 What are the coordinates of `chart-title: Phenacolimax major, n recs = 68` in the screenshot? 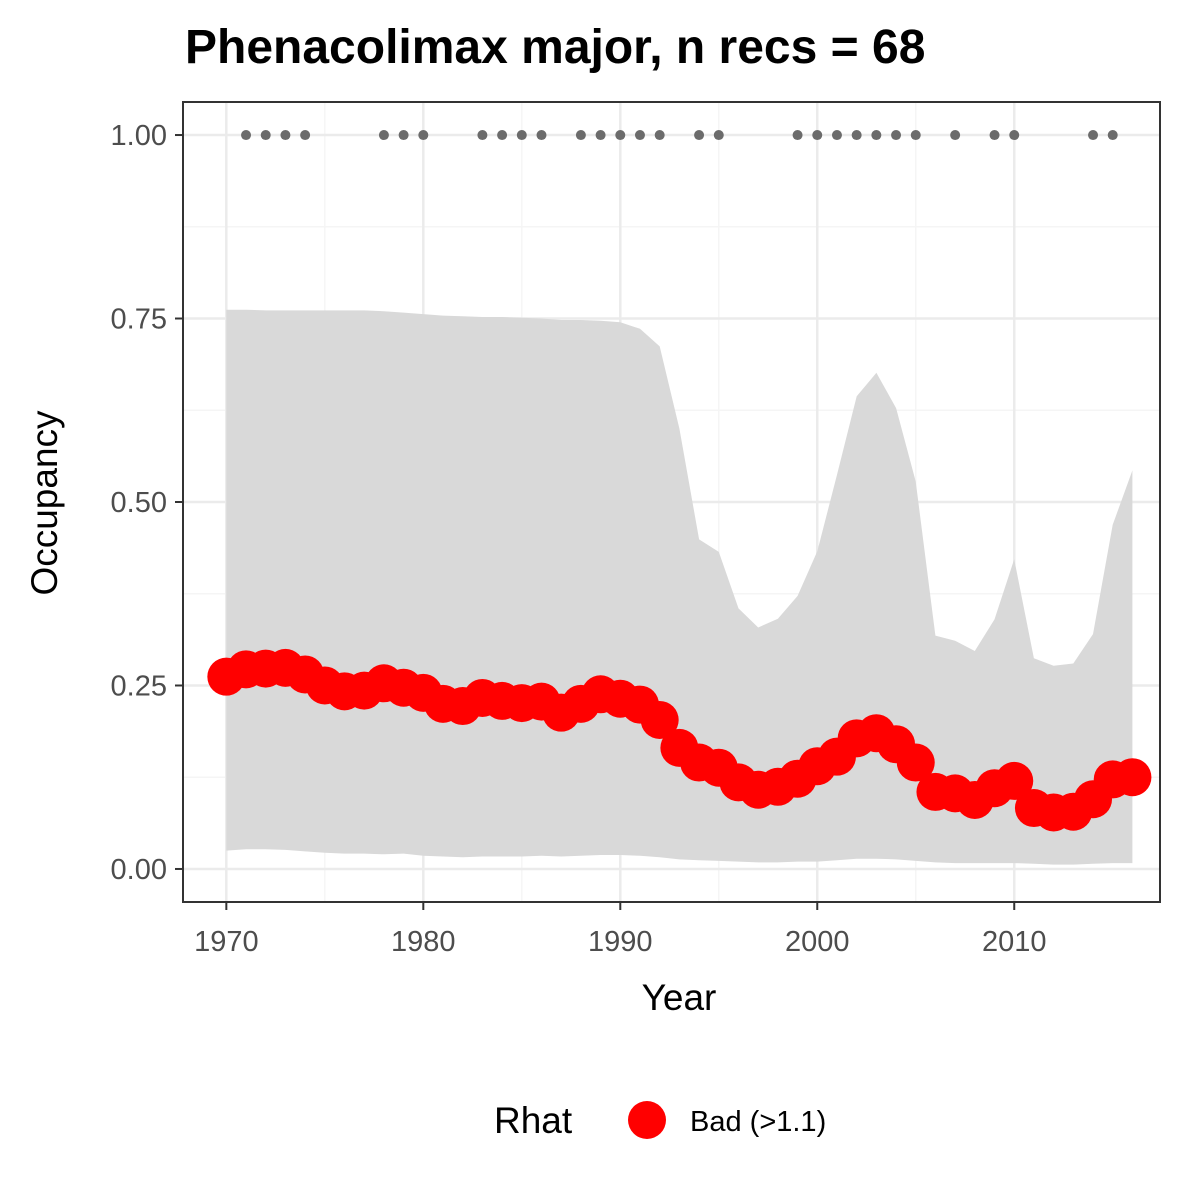 It's located at (555, 47).